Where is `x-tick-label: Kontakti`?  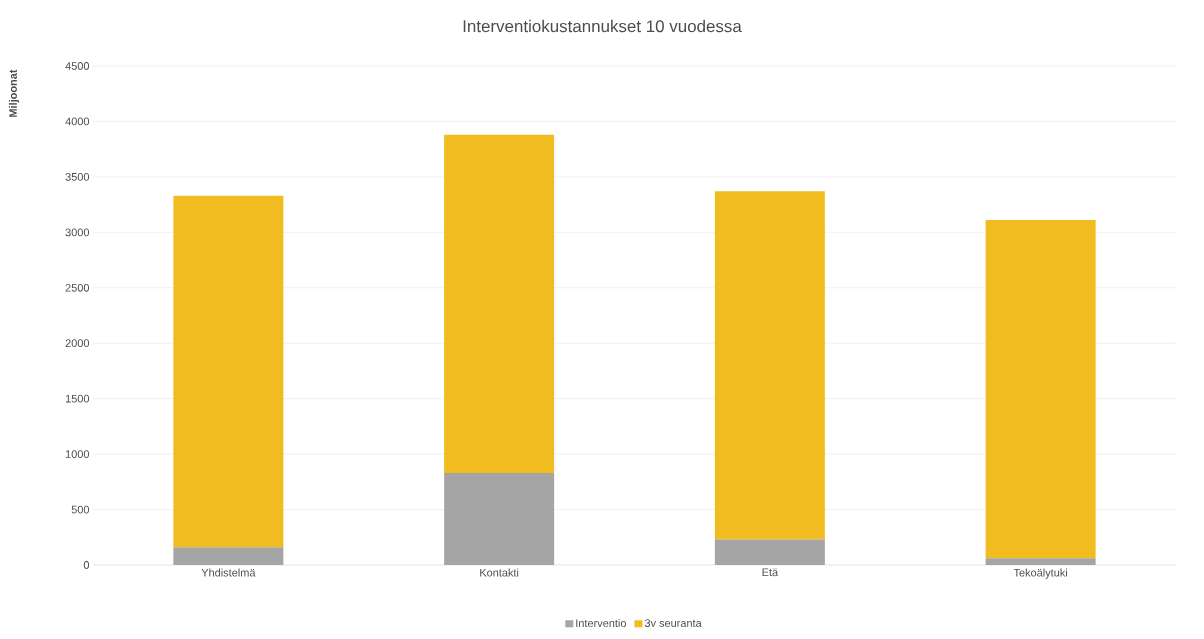
x-tick-label: Kontakti is located at coordinates (499, 572).